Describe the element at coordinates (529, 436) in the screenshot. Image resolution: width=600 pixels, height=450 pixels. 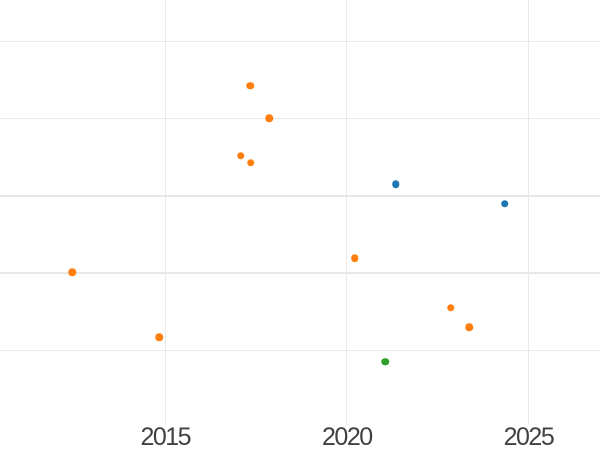
I see `x-tick-label: 2025` at that location.